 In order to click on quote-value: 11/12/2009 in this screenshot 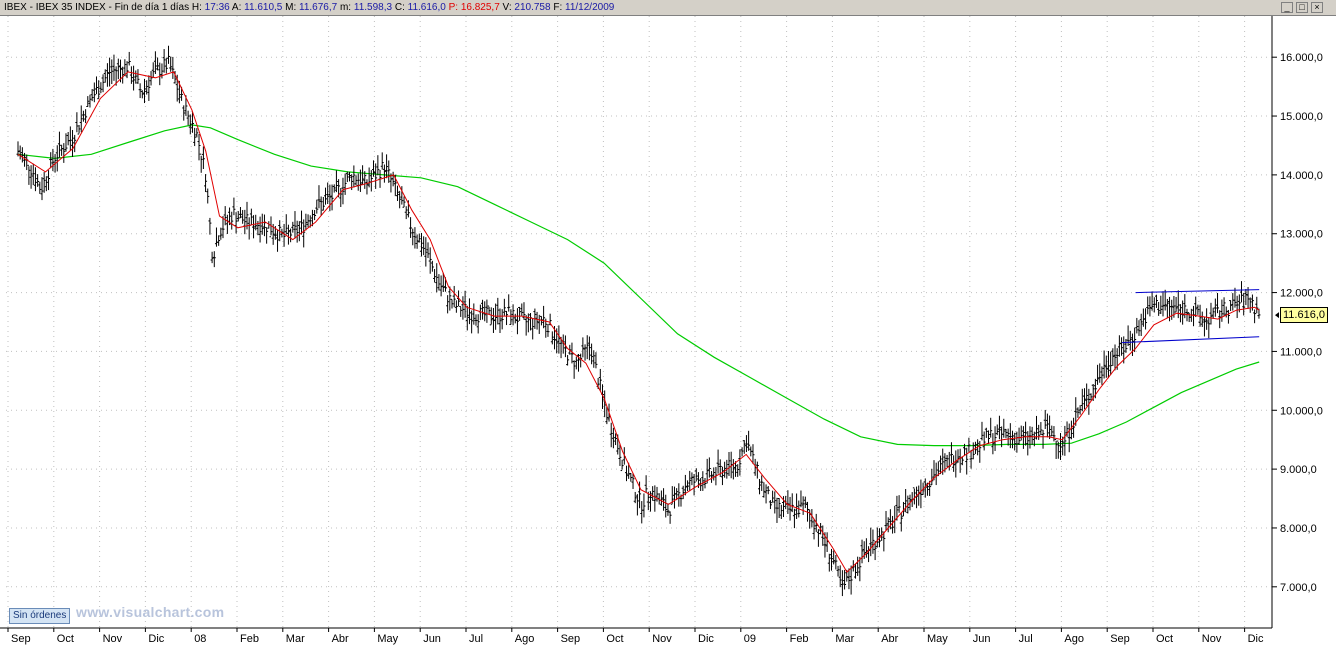, I will do `click(590, 7)`.